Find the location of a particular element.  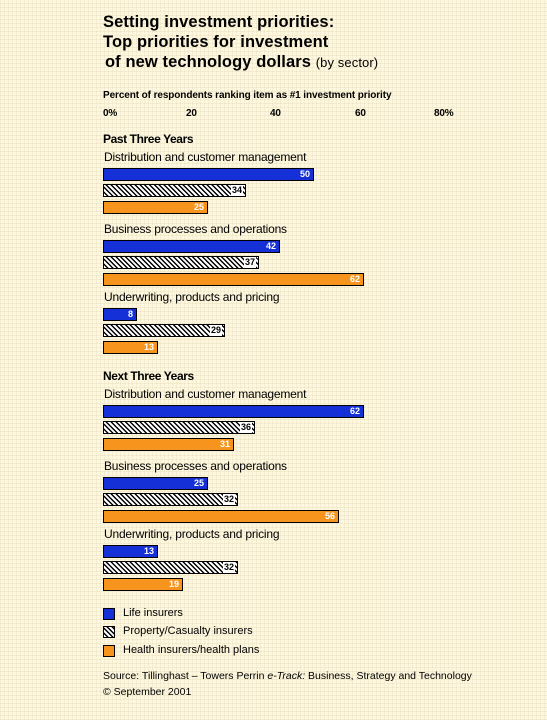

bar-health: 25 is located at coordinates (155, 207).